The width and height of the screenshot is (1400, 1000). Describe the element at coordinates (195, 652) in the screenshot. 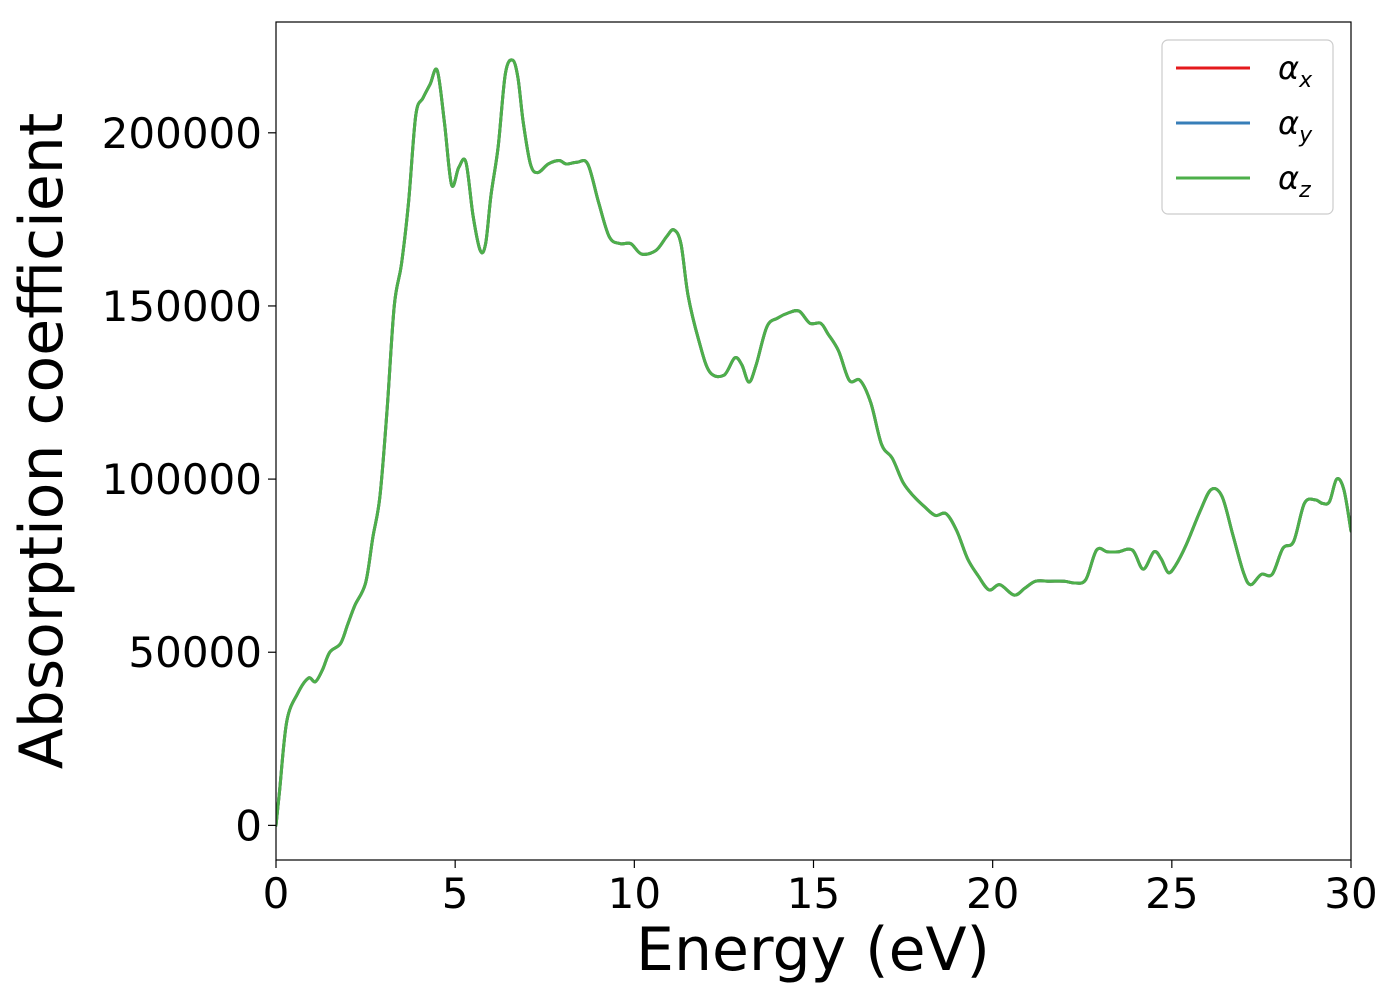

I see `y-tick-label: 50000` at that location.